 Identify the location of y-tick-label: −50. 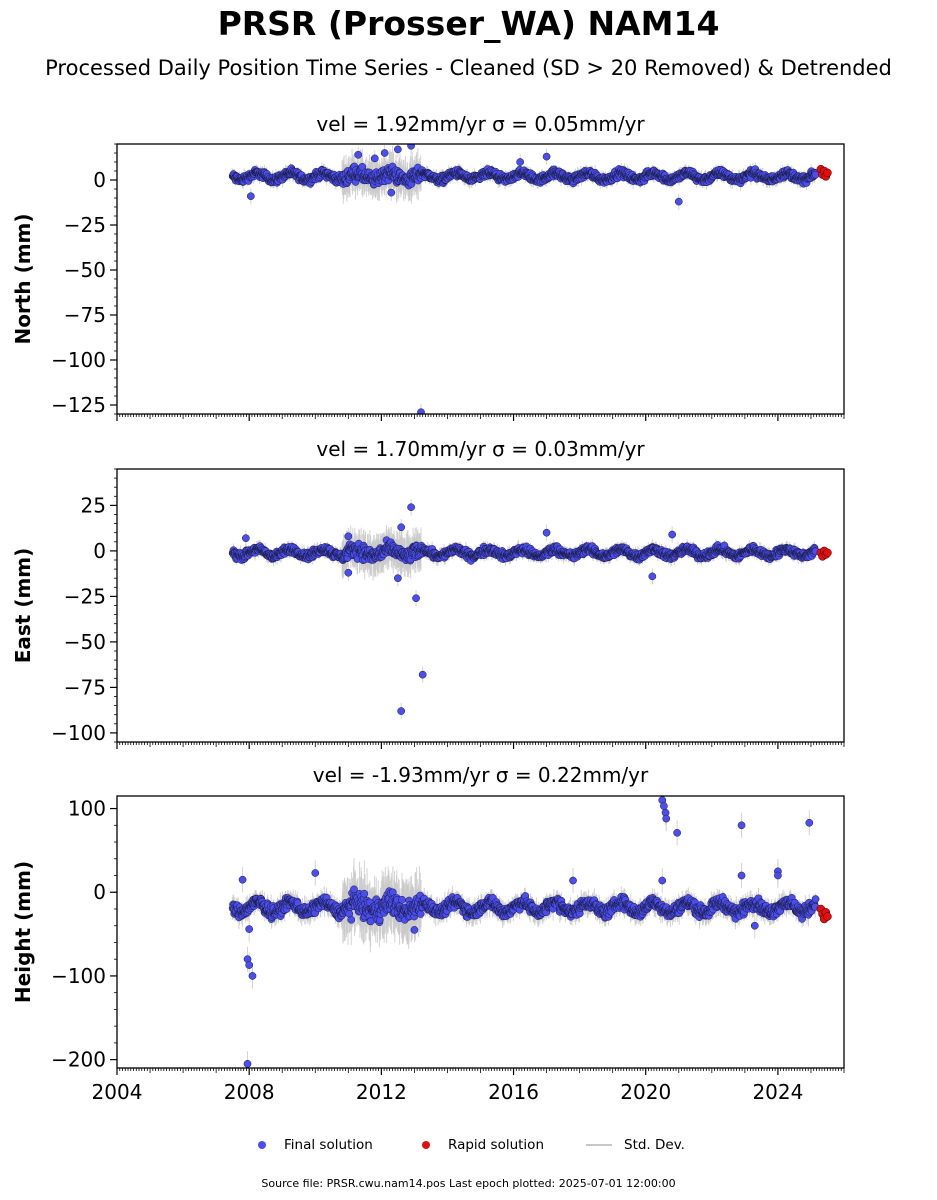
(85, 270).